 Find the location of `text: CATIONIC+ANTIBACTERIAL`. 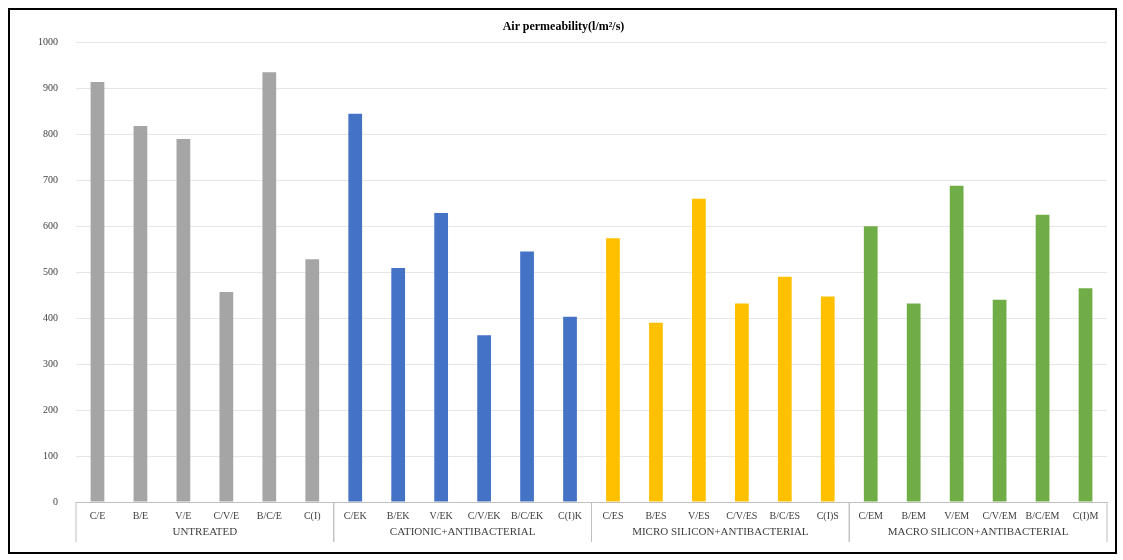

text: CATIONIC+ANTIBACTERIAL is located at coordinates (462, 530).